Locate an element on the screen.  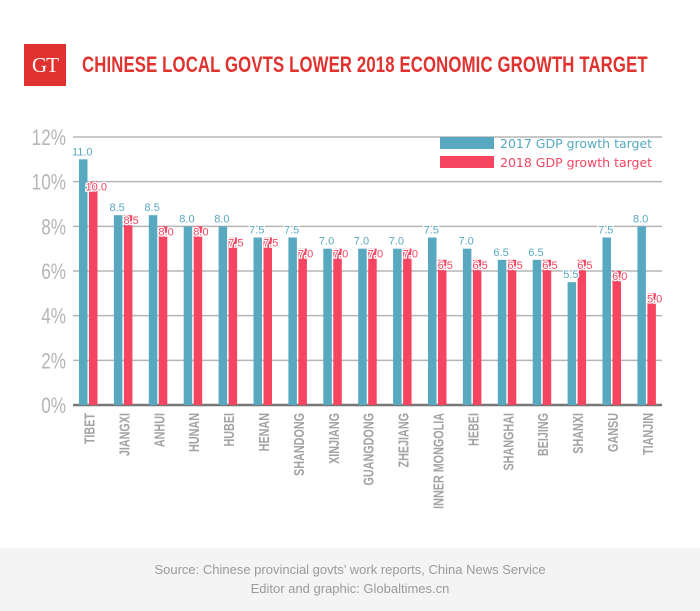
x-tick-label: GANSU is located at coordinates (612, 432).